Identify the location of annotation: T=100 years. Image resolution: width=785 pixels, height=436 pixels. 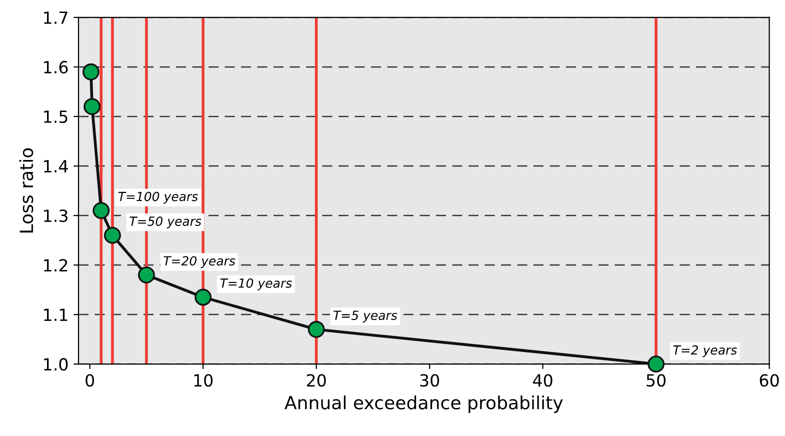
(158, 198).